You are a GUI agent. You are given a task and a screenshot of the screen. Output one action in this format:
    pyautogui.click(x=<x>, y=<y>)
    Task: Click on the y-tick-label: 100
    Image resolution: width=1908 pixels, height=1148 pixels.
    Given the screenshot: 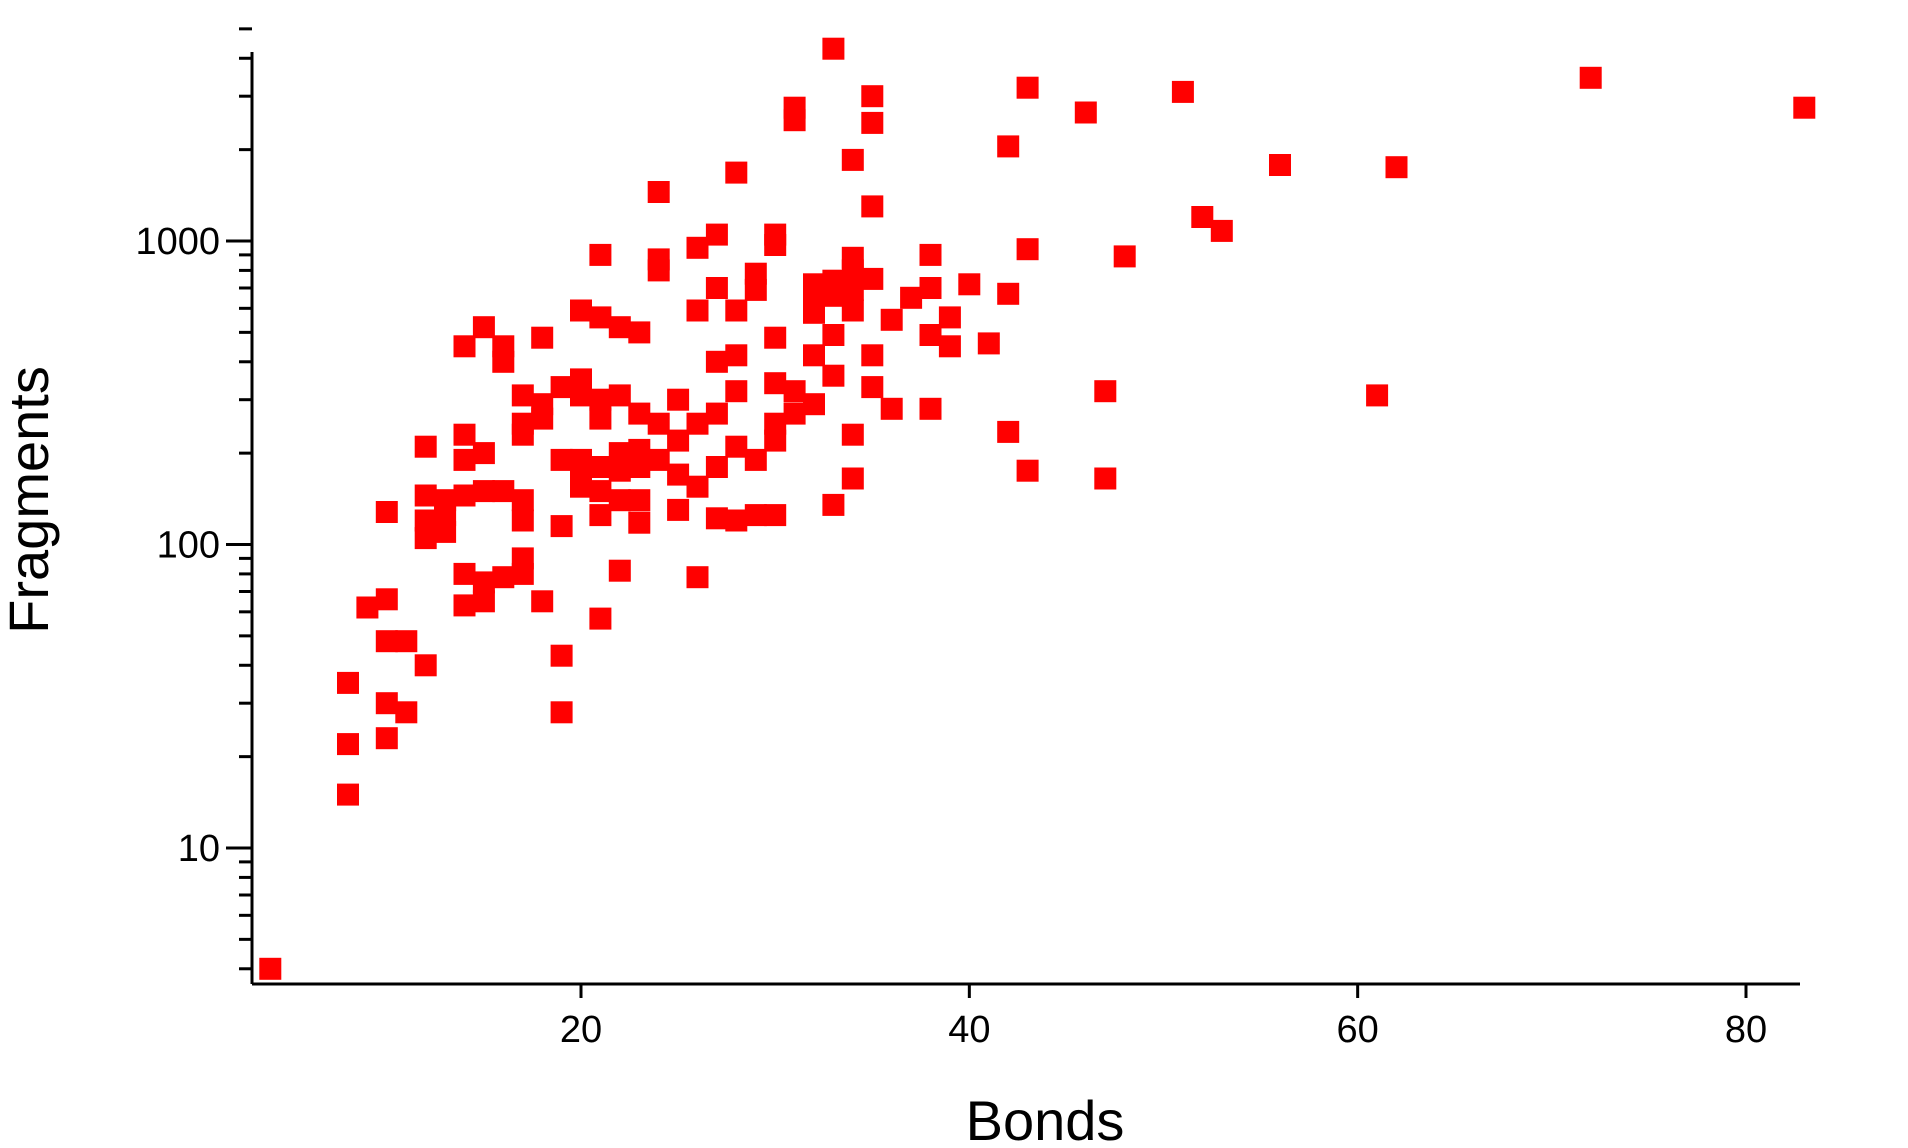 What is the action you would take?
    pyautogui.click(x=188, y=546)
    